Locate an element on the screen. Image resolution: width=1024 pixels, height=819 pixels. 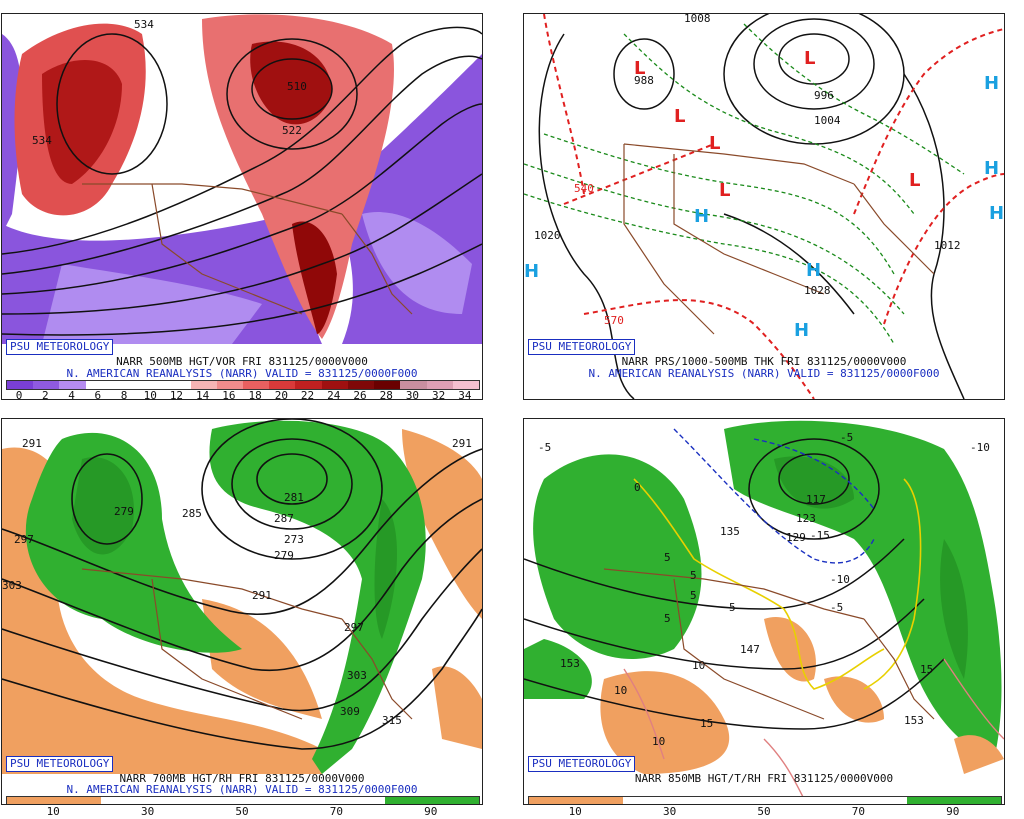
vorticity-colorbar is located at coordinates (243, 385).